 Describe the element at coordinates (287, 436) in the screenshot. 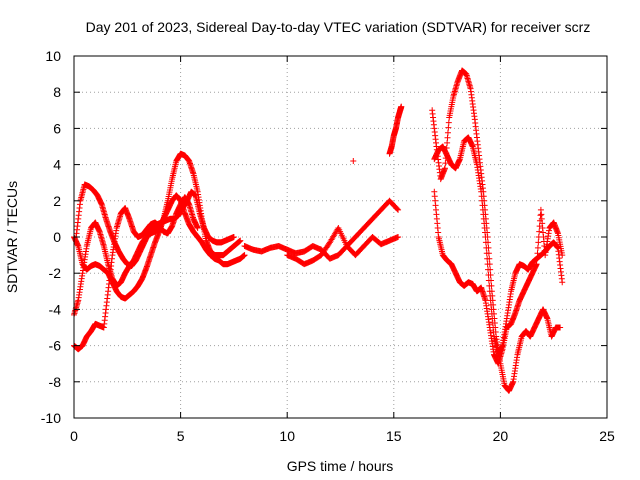

I see `x-tick-label: 10` at that location.